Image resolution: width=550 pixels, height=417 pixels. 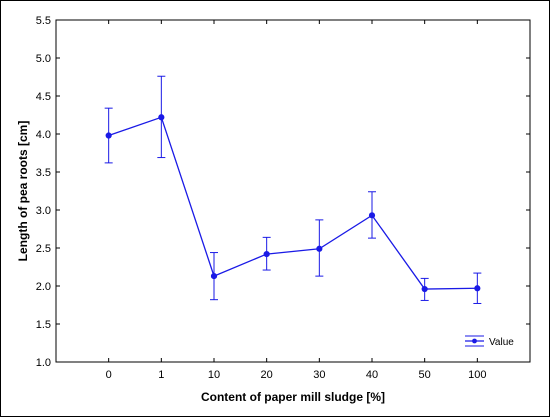 I want to click on legend-swatch, so click(x=474, y=341).